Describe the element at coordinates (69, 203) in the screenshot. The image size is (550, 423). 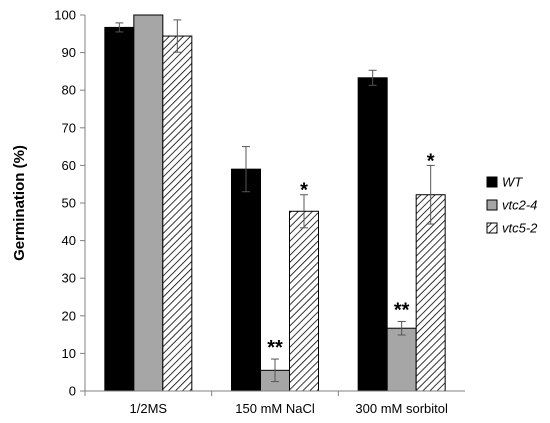
I see `y-tick-label: 50` at that location.